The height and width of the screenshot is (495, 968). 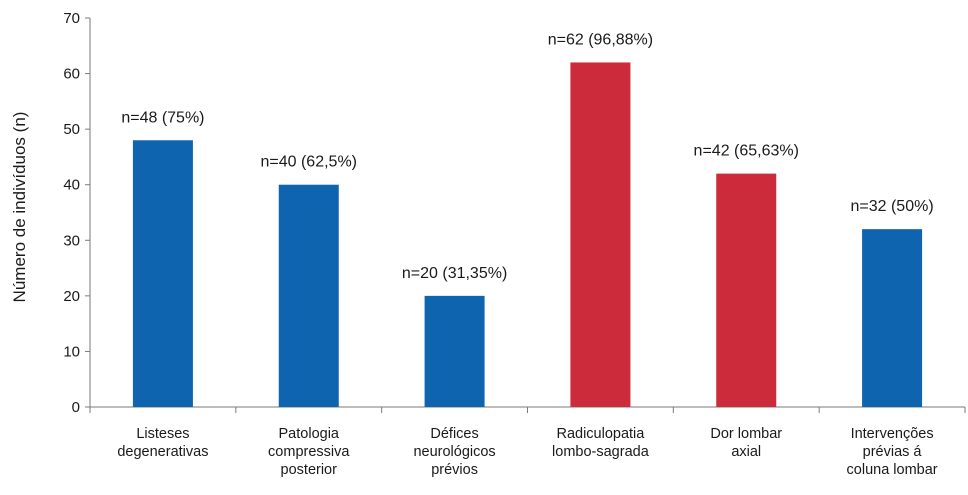 I want to click on y-tick-label: 50, so click(x=71, y=129).